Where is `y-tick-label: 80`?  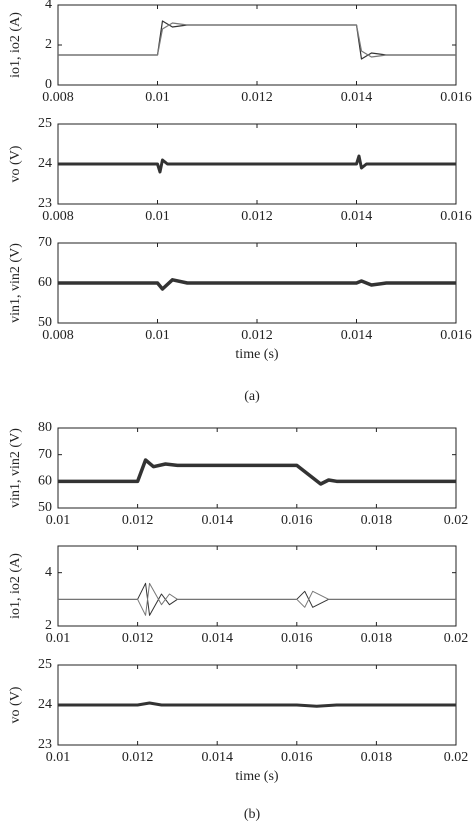 y-tick-label: 80 is located at coordinates (45, 427).